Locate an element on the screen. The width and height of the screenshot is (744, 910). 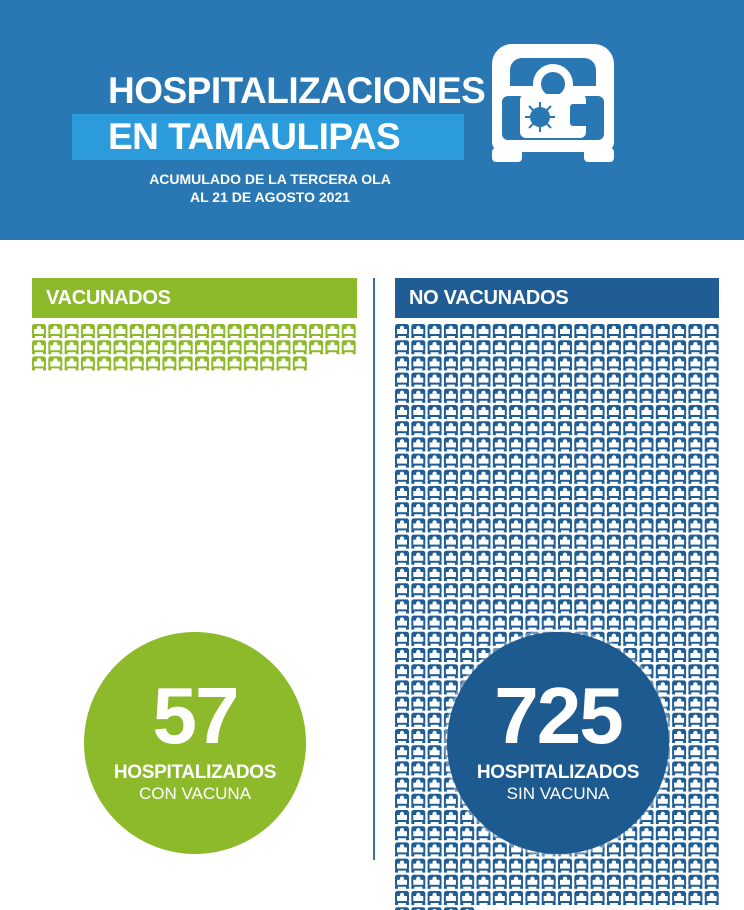
unvaccinated-count-circle: 725 HOSPITALIZADOS SIN VACUNA is located at coordinates (558, 743).